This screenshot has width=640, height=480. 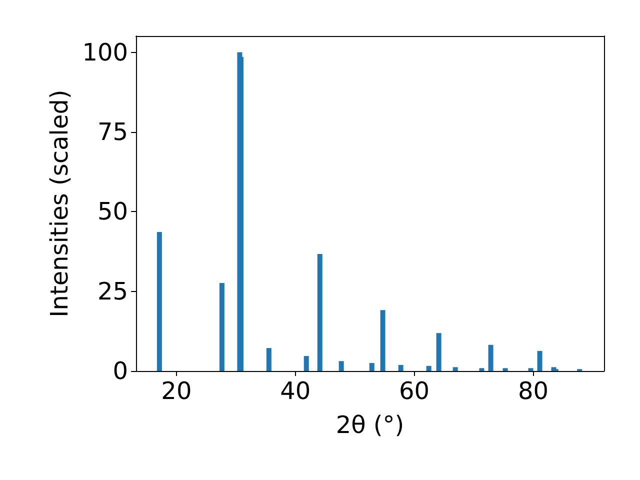 What do you see at coordinates (533, 391) in the screenshot?
I see `x-tick-label: 80` at bounding box center [533, 391].